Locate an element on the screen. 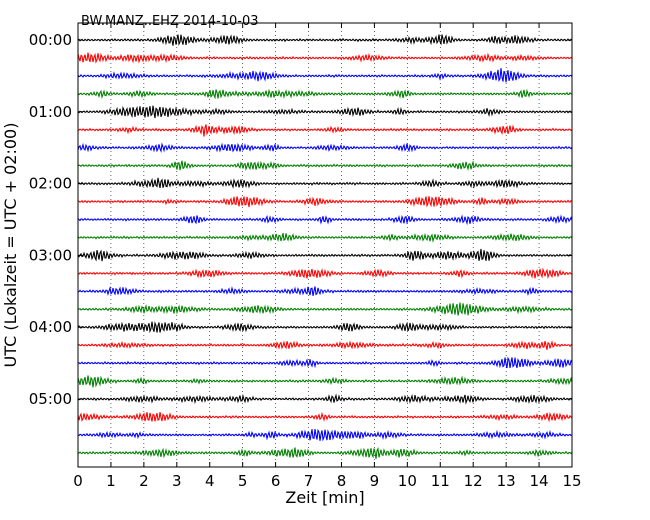 The width and height of the screenshot is (650, 520). x-tick-label: 13 is located at coordinates (506, 481).